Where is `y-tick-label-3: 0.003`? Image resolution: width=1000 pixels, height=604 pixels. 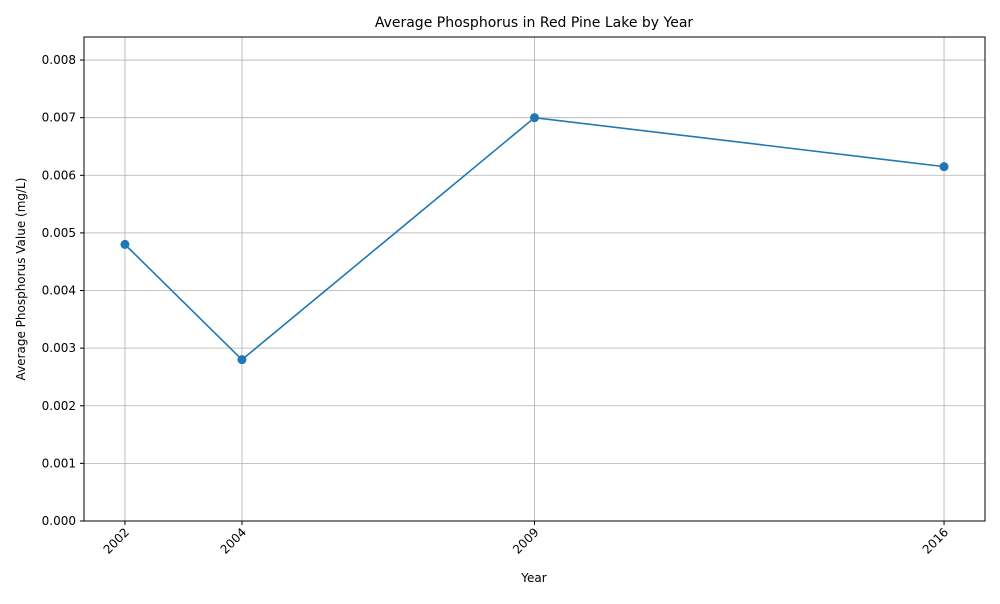
y-tick-label-3: 0.003 is located at coordinates (59, 348).